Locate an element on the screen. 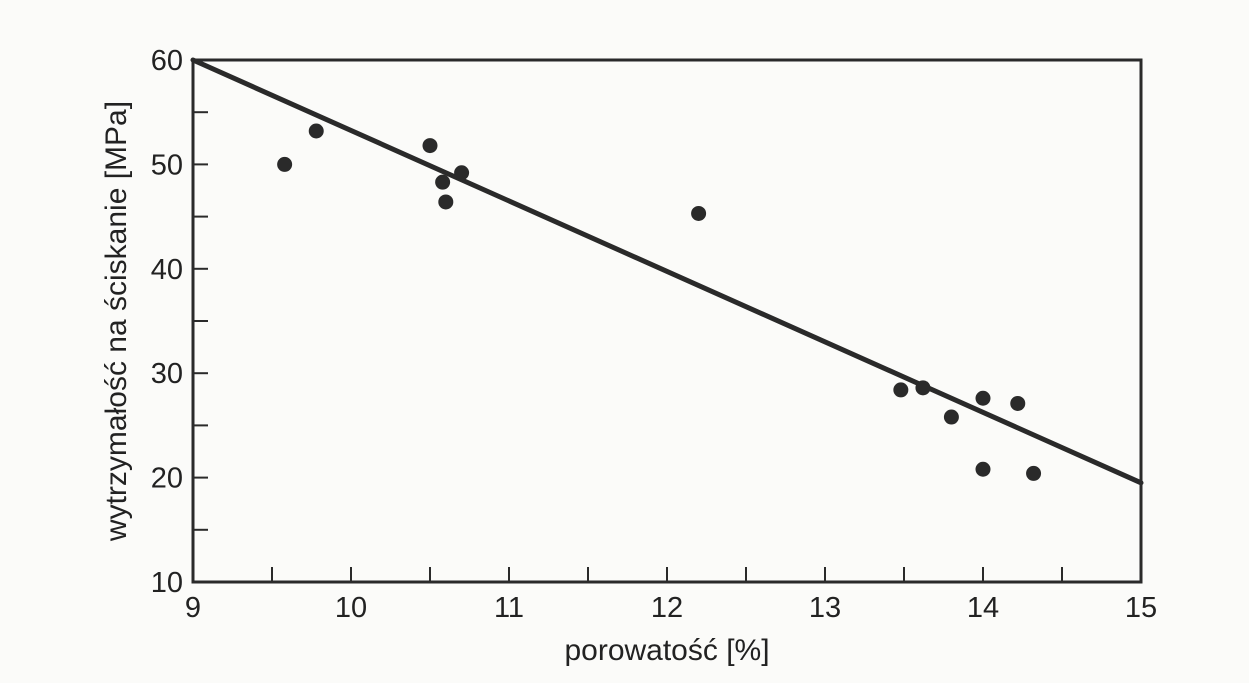 This screenshot has height=683, width=1249. x-axis-ticks: 9 10 11 12 13 14 15 is located at coordinates (671, 595).